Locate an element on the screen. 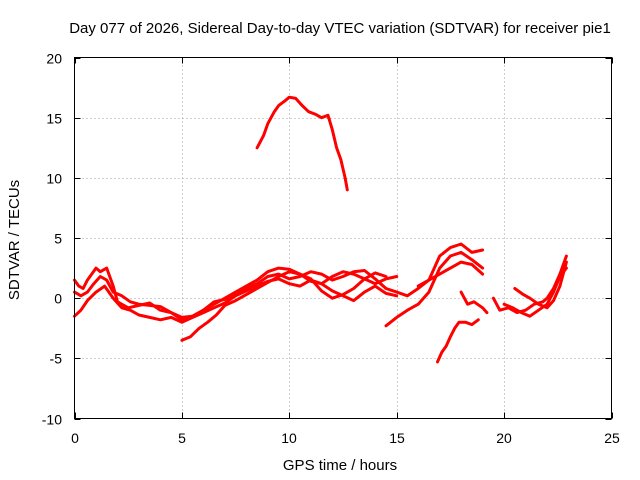 The height and width of the screenshot is (480, 640). series-line-track-j is located at coordinates (458, 341).